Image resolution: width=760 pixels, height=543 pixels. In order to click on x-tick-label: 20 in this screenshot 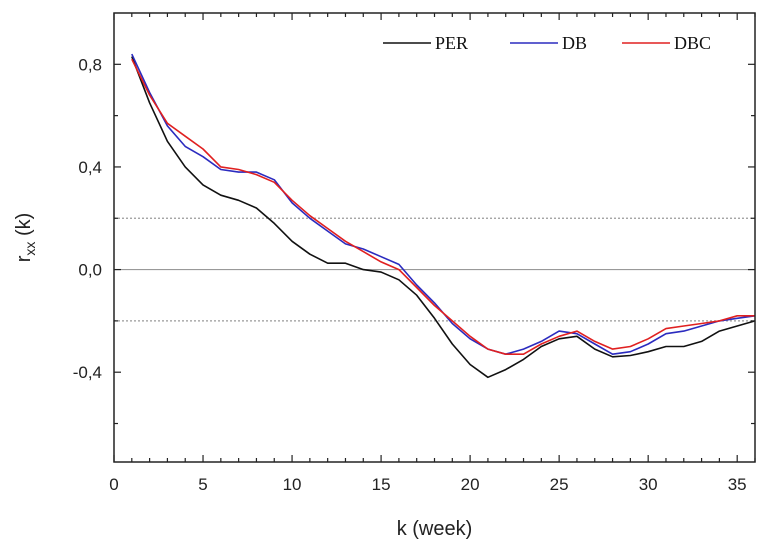, I will do `click(470, 484)`.